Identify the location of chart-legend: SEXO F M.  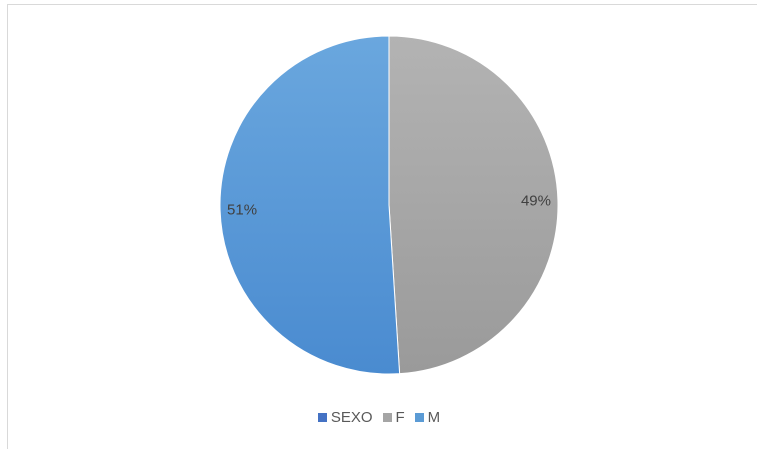
(379, 417).